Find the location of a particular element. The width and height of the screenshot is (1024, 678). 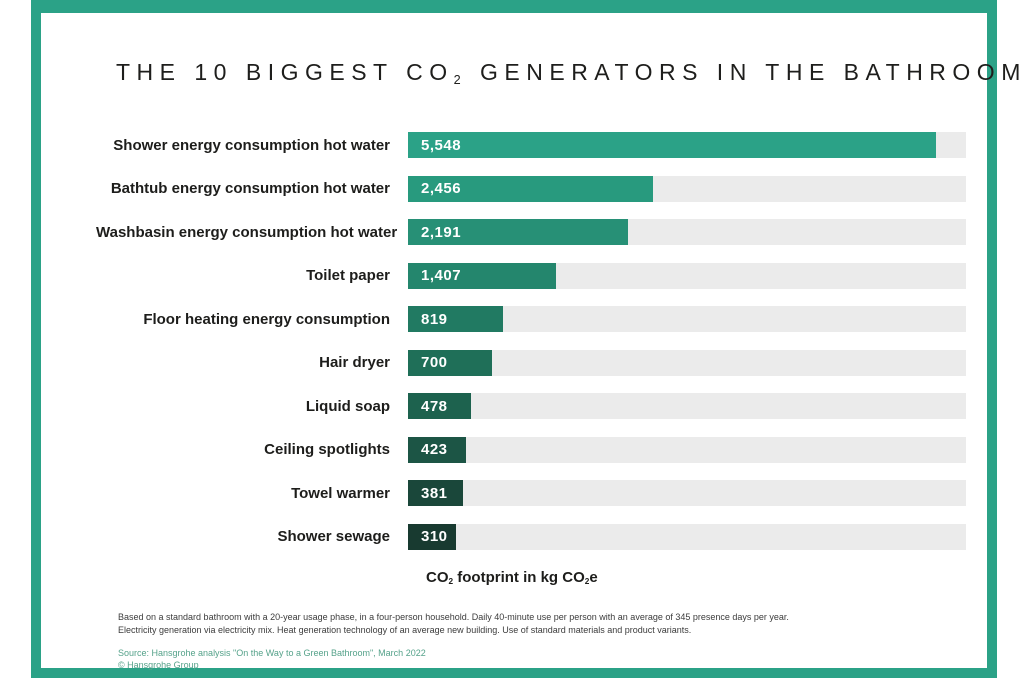

category-label: Bathtub energy consumption hot water is located at coordinates (250, 188).